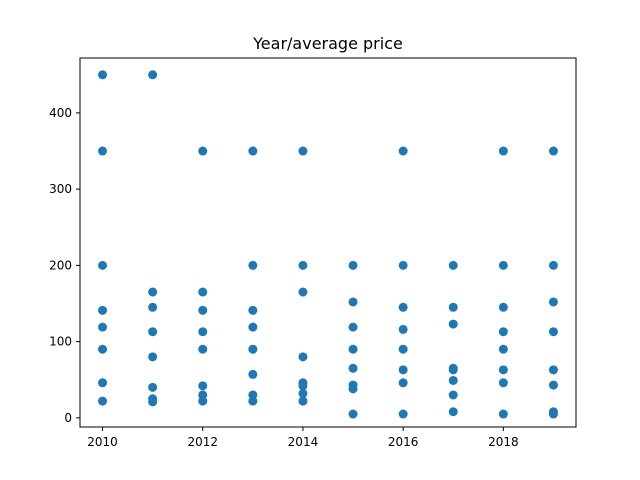 The width and height of the screenshot is (640, 480). What do you see at coordinates (60, 113) in the screenshot?
I see `y-tick-label: 400` at bounding box center [60, 113].